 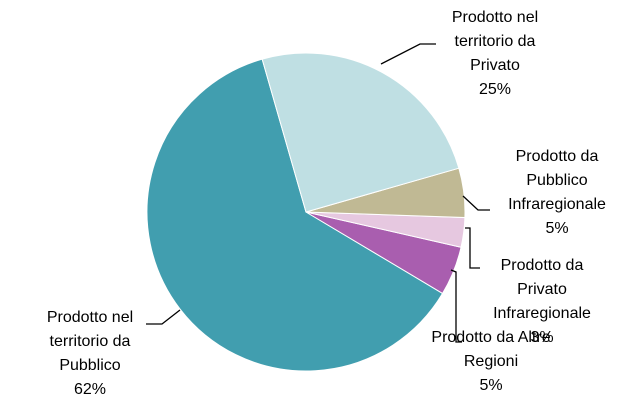 What do you see at coordinates (542, 289) in the screenshot?
I see `category-label: Prodotto da Privato Infraregionale` at bounding box center [542, 289].